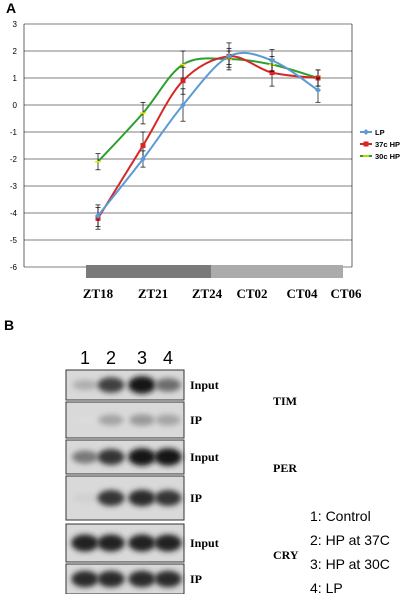  Describe the element at coordinates (153, 293) in the screenshot. I see `x-tick-label: ZT21` at that location.